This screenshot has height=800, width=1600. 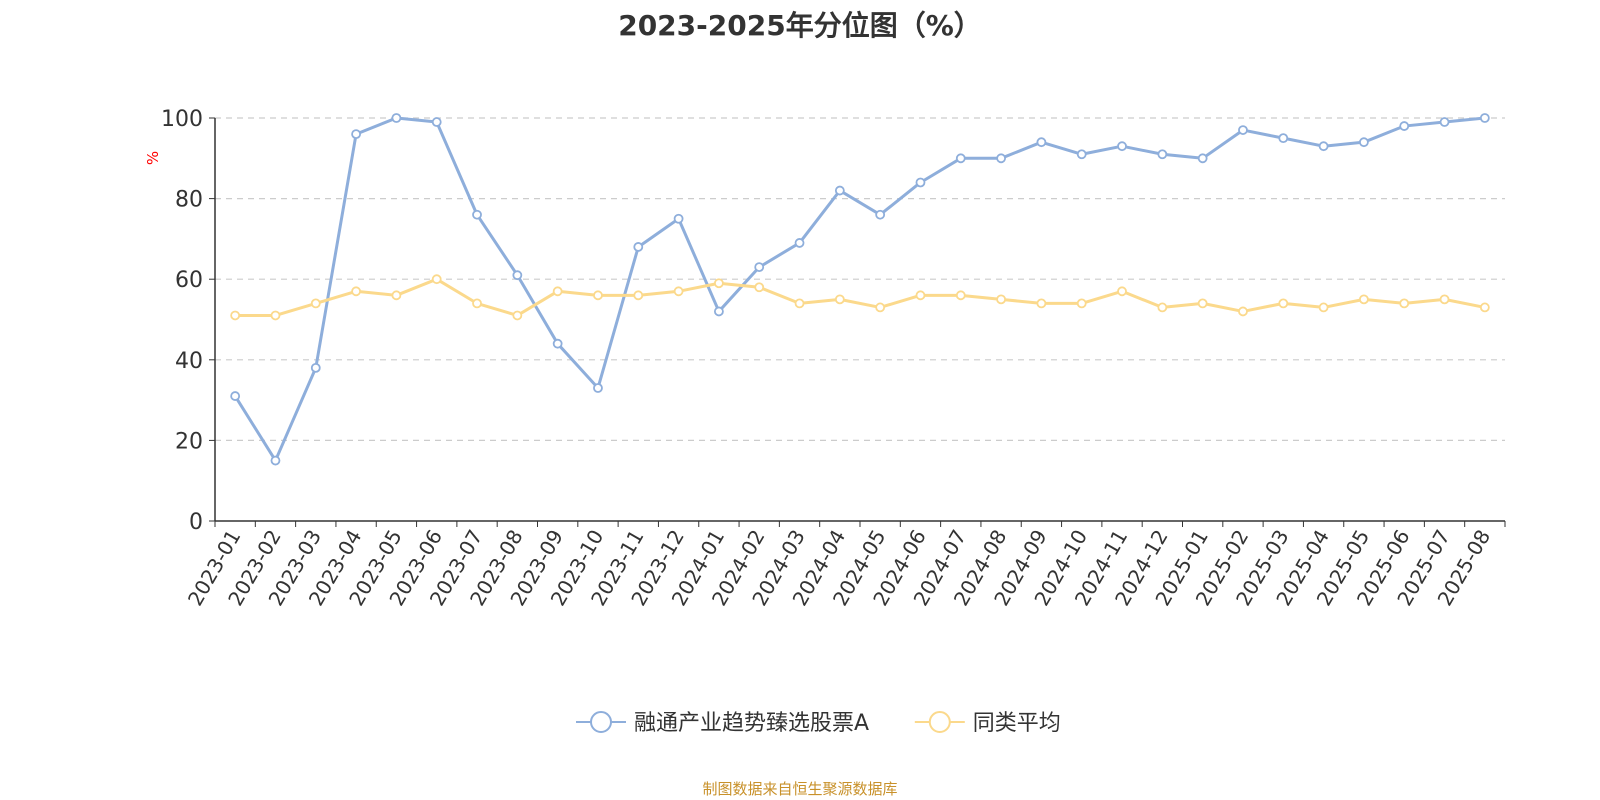 I want to click on legend-label: 同类平均, so click(x=1017, y=723).